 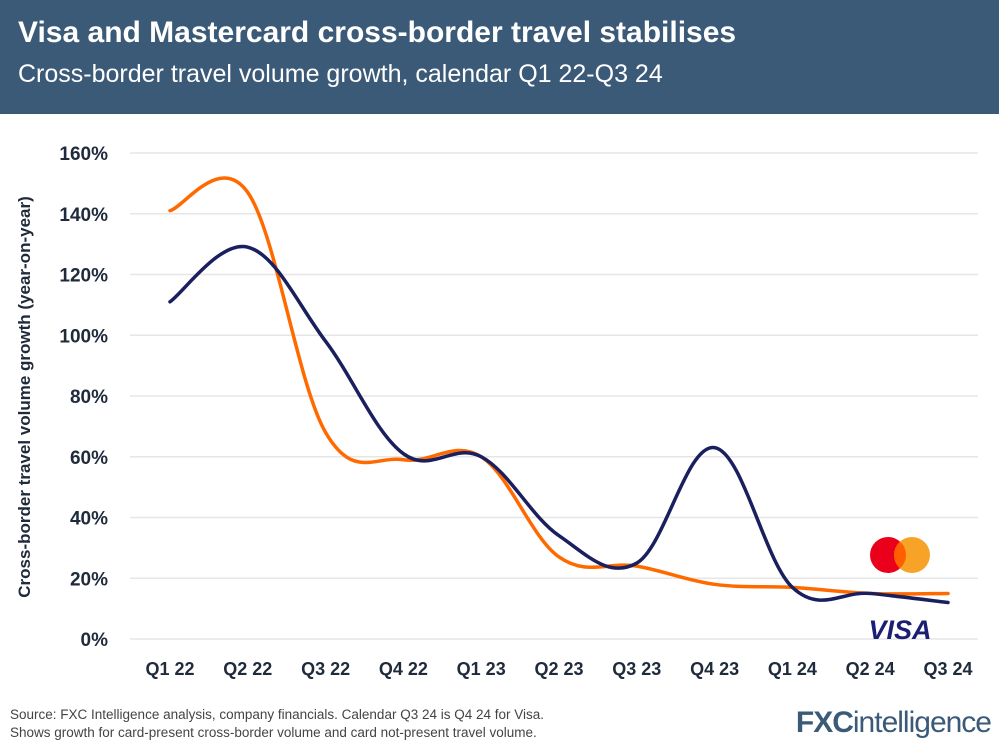 I want to click on visa-logo: VISA, so click(x=899, y=630).